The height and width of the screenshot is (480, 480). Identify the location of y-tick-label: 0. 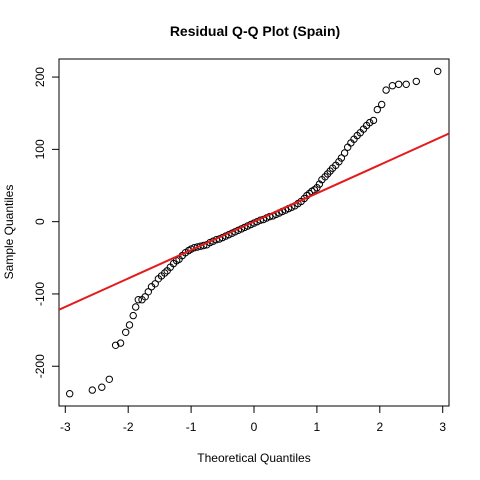
(40, 221).